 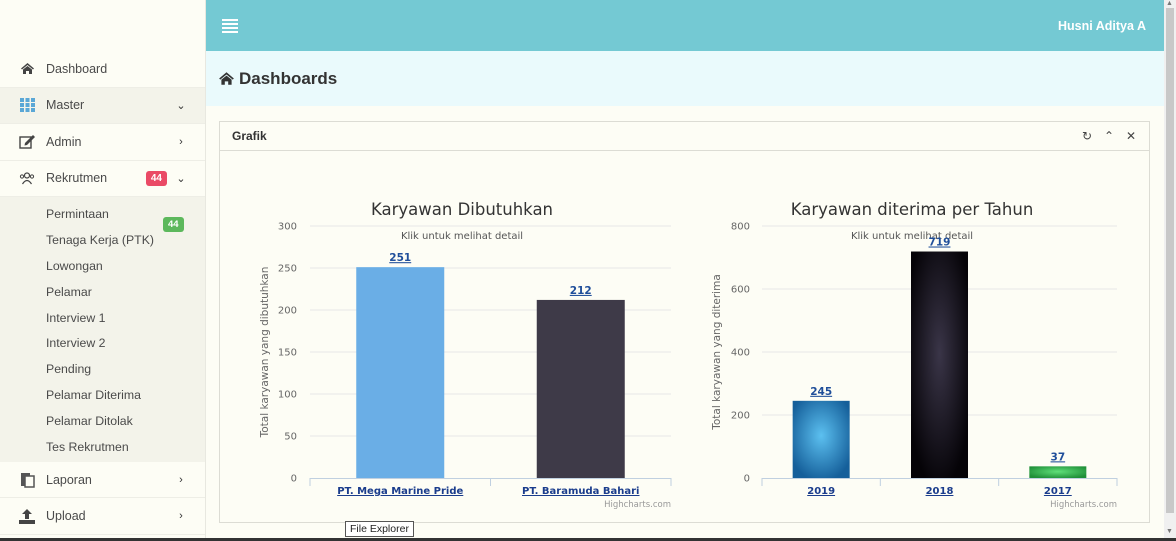 What do you see at coordinates (287, 353) in the screenshot?
I see `y-tick-label: 150` at bounding box center [287, 353].